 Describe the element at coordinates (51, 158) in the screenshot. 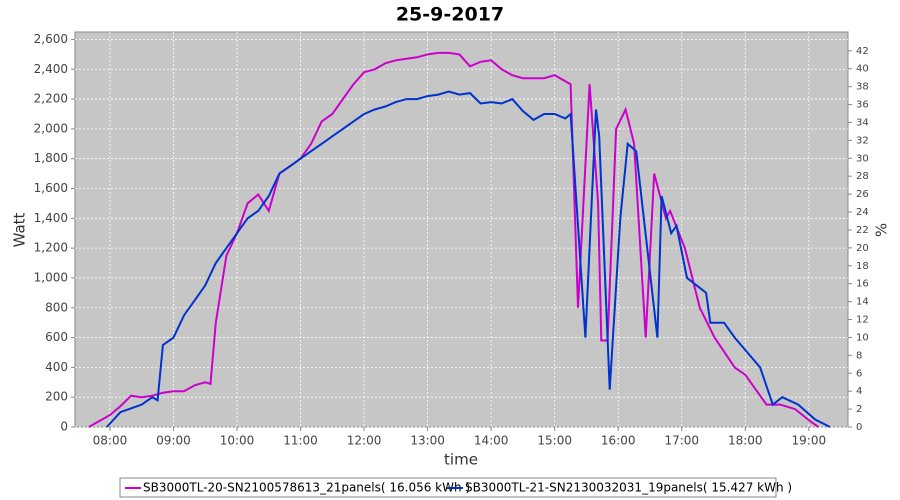

I see `y-tick-label: 1,800` at that location.